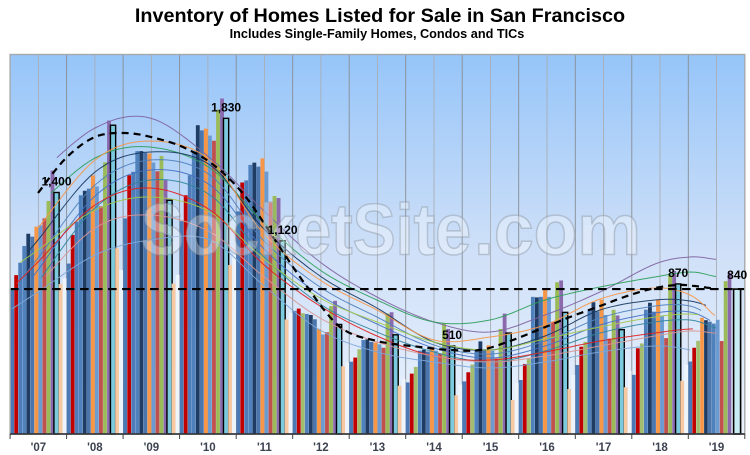  Describe the element at coordinates (264, 448) in the screenshot. I see `svg-text: '11` at that location.